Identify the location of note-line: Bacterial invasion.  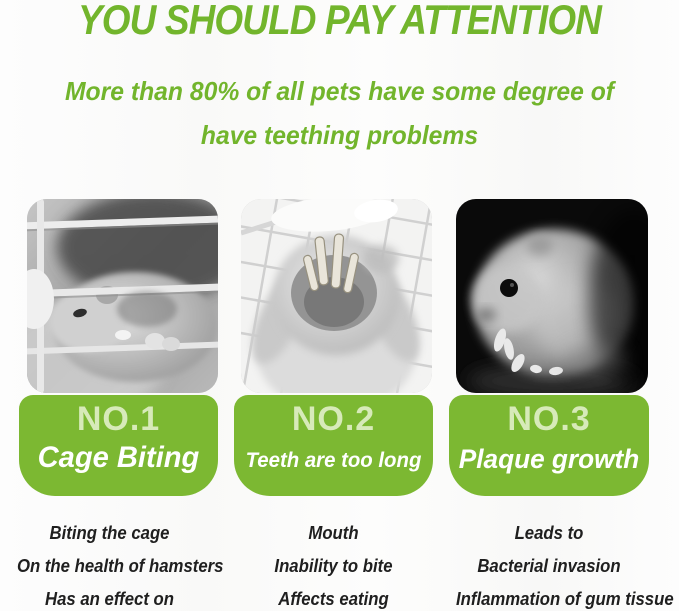
(549, 566).